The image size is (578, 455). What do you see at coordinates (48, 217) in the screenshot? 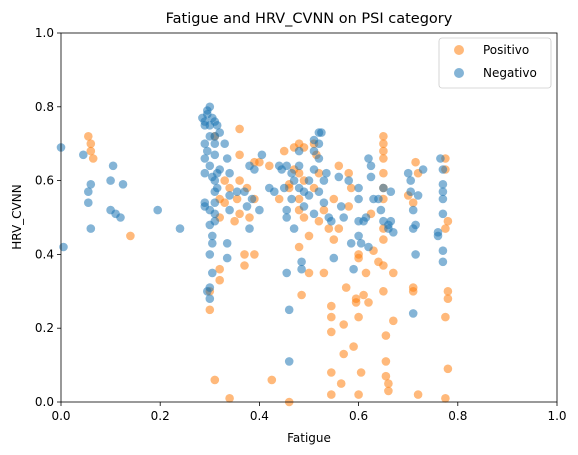
I see `y-axis: 0.0 0.2 0.4 0.6 0.8 1.0` at bounding box center [48, 217].